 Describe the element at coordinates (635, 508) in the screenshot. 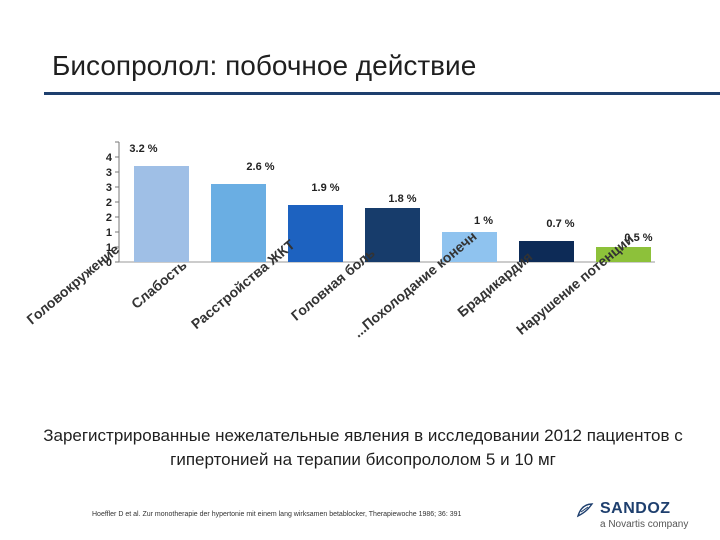

I see `brand-name: SANDOZ` at that location.